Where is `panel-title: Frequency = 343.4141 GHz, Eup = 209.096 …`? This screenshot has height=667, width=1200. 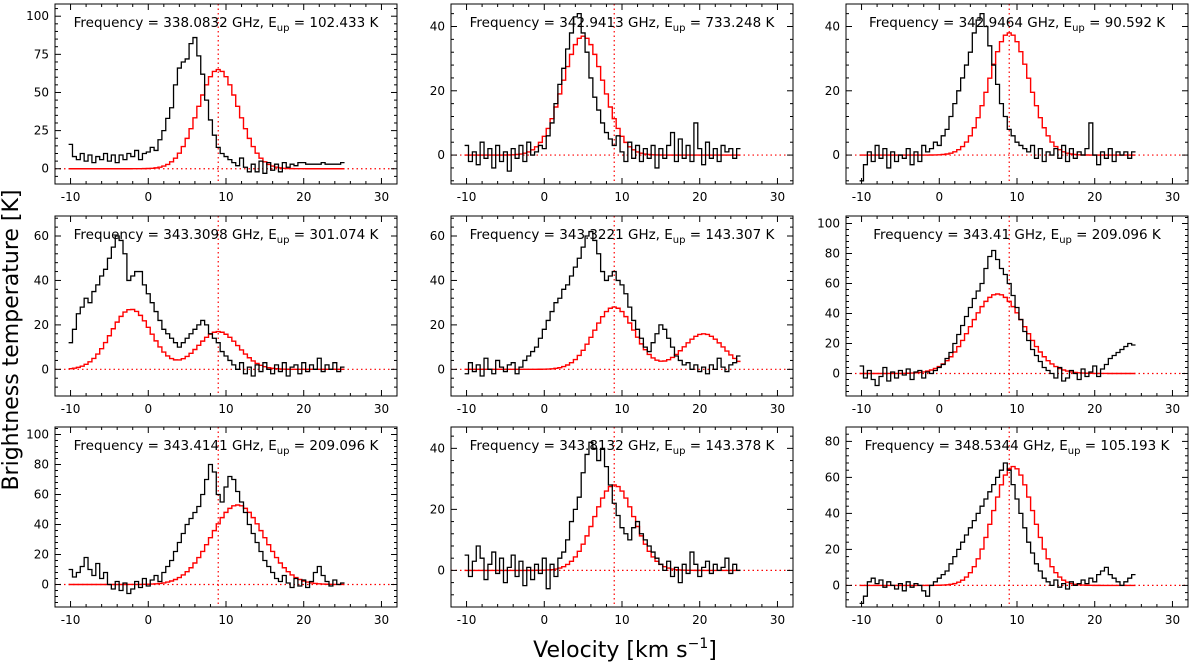 panel-title: Frequency = 343.4141 GHz, Eup = 209.096 … is located at coordinates (227, 447).